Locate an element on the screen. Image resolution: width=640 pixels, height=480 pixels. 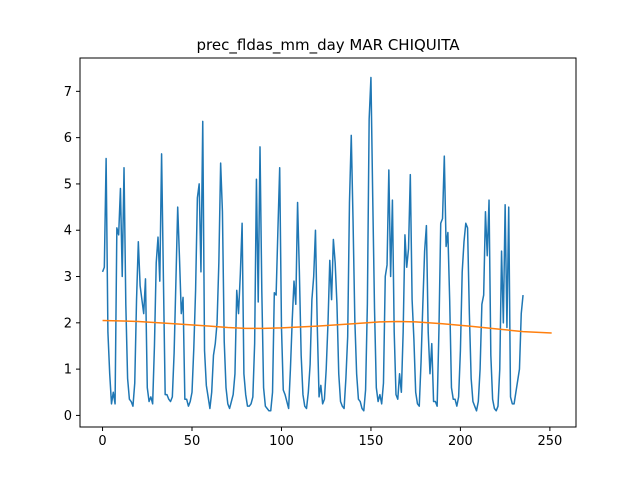
x-tick-label: 150 is located at coordinates (371, 441).